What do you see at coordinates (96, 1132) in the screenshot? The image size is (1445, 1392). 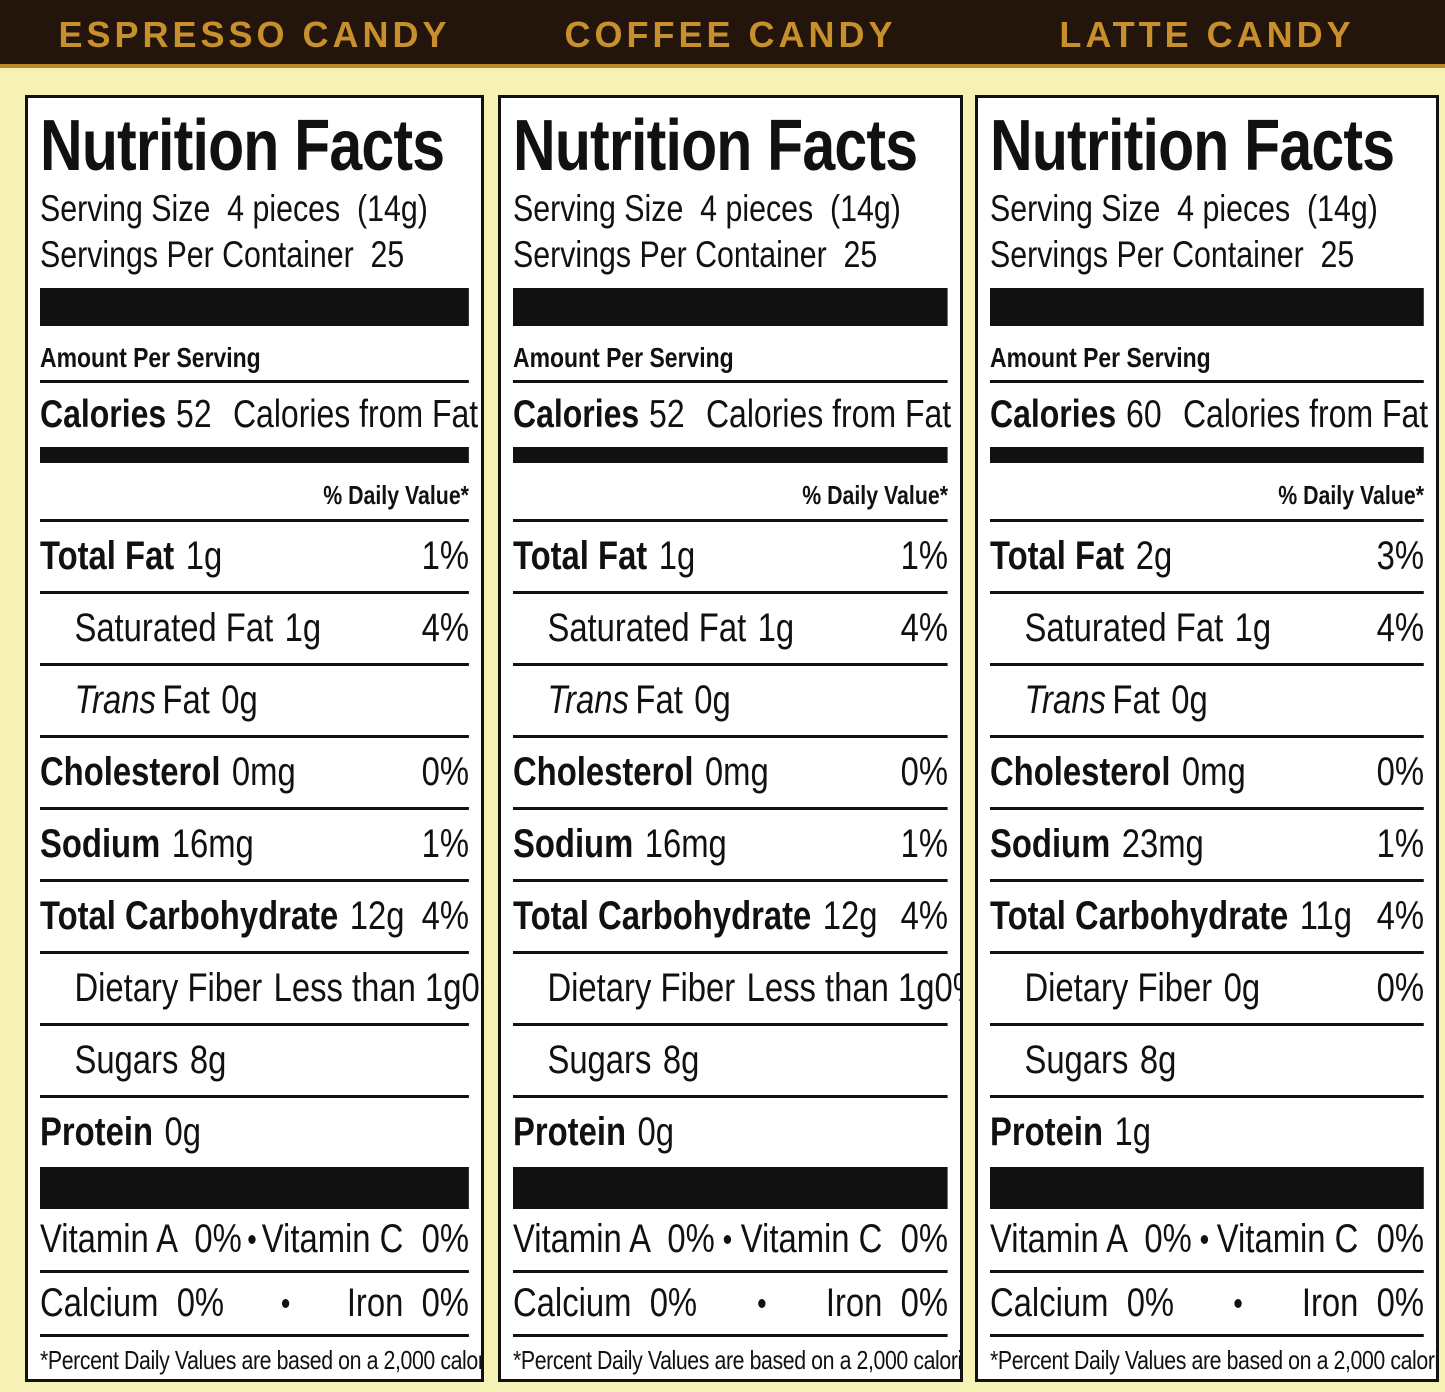 I see `nutrient-name-text: Protein` at bounding box center [96, 1132].